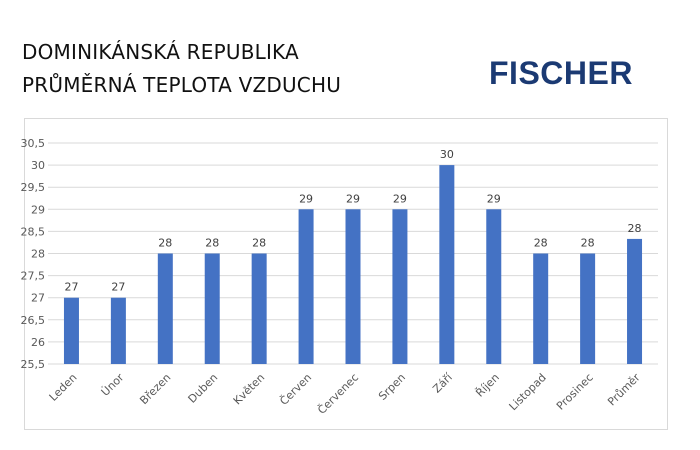 The height and width of the screenshot is (450, 700). What do you see at coordinates (33, 143) in the screenshot?
I see `y-tick-label: 30,5` at bounding box center [33, 143].